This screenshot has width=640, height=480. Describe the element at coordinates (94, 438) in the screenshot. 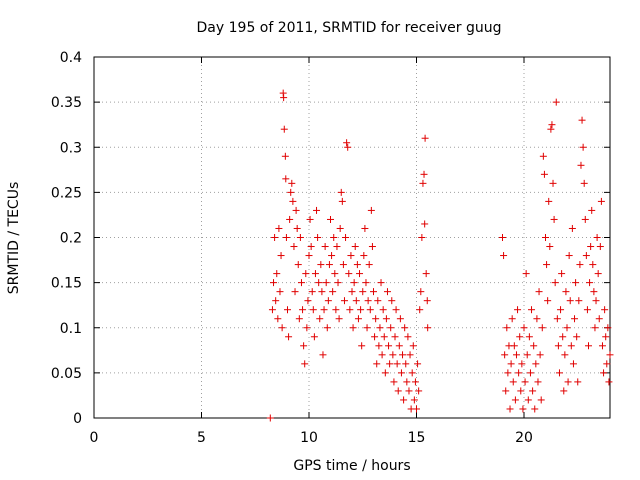

I see `x-tick-label: 0` at that location.